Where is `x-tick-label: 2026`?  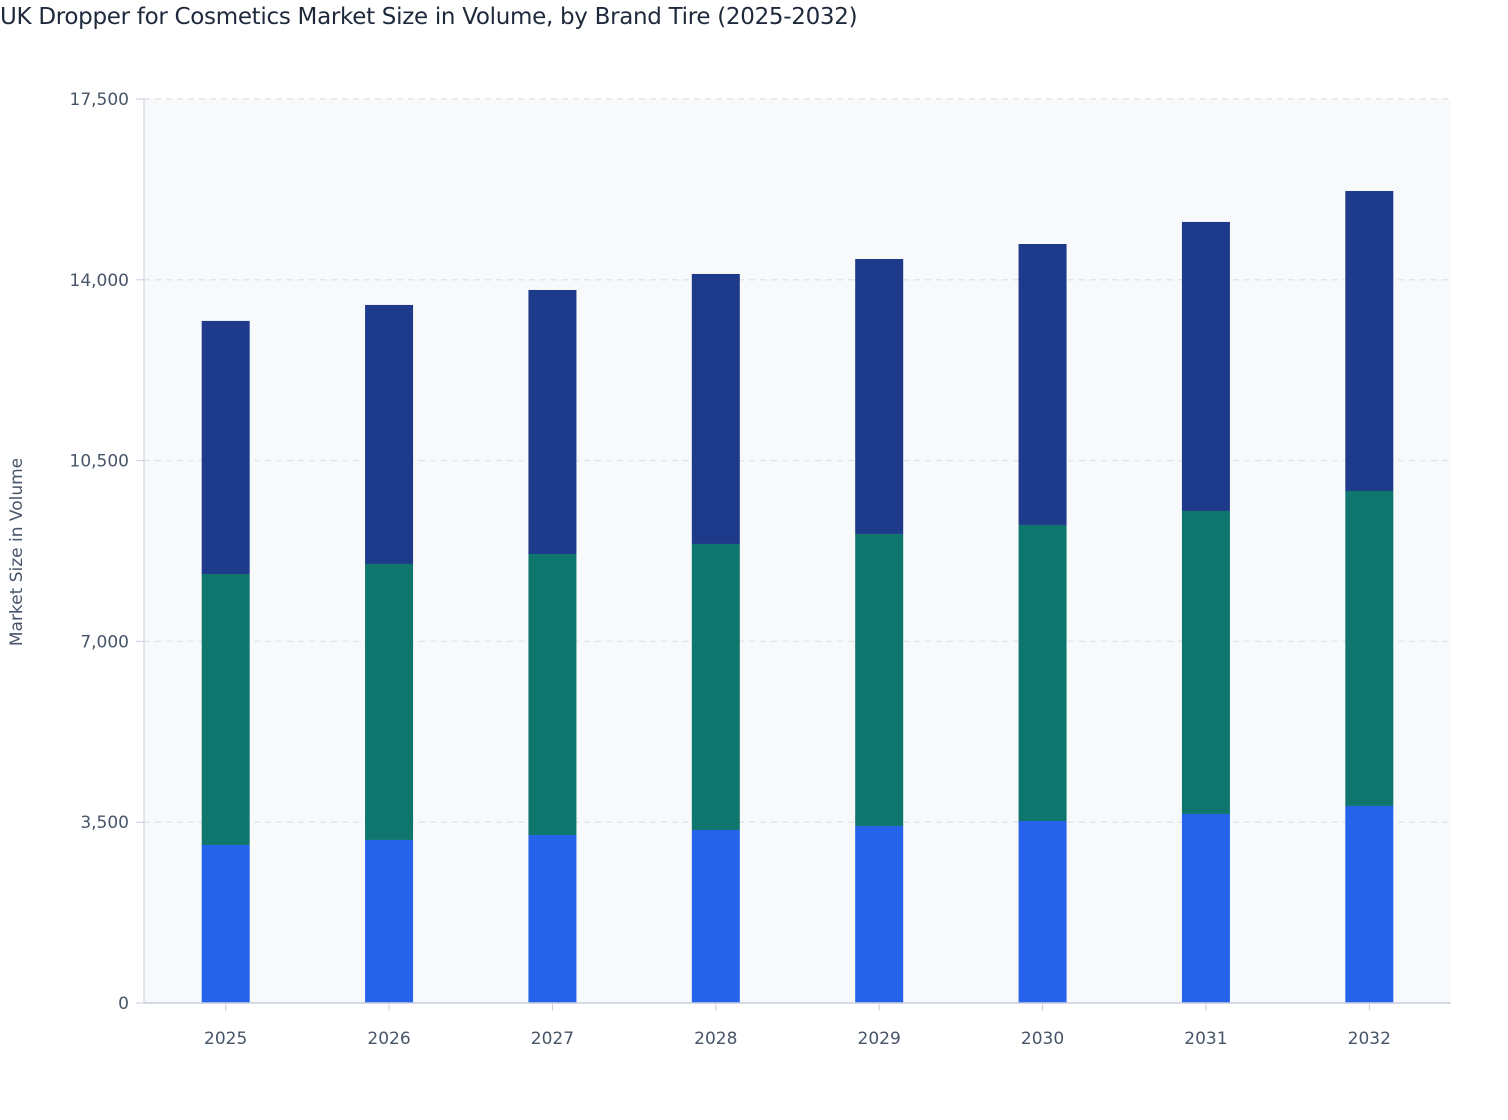 x-tick-label: 2026 is located at coordinates (388, 1039).